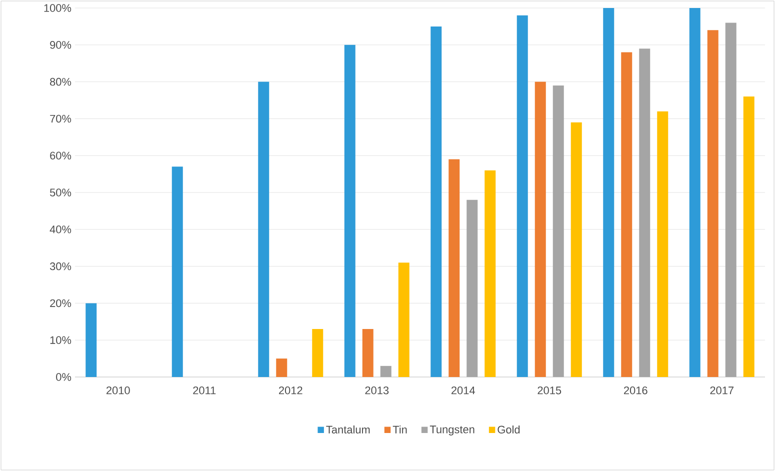 This screenshot has width=775, height=471. What do you see at coordinates (377, 390) in the screenshot?
I see `x-tick-label: 2013` at bounding box center [377, 390].